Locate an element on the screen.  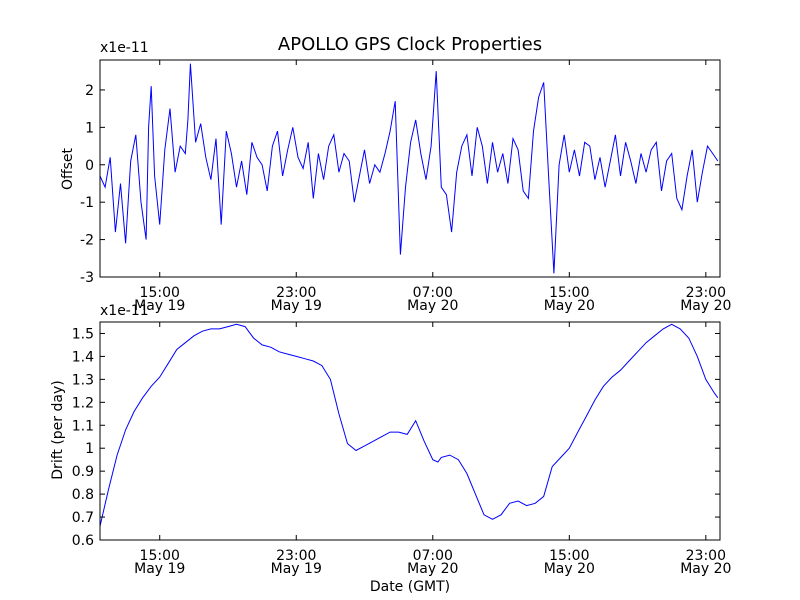
drift-y-tick-label: 0.8 is located at coordinates (83, 495).